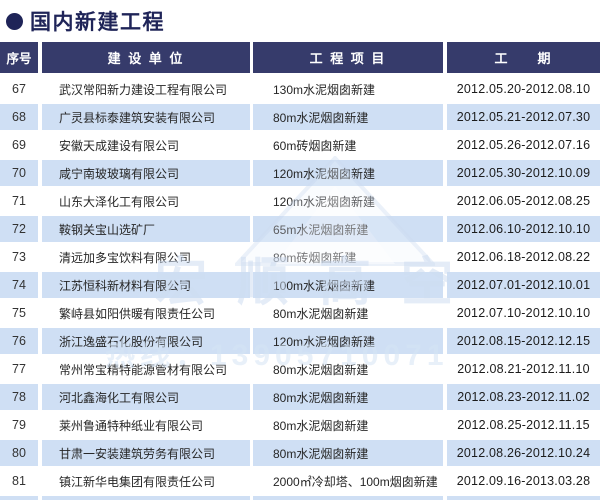  Describe the element at coordinates (523, 341) in the screenshot. I see `cell-period: 2012.08.15-2012.12.15` at that location.